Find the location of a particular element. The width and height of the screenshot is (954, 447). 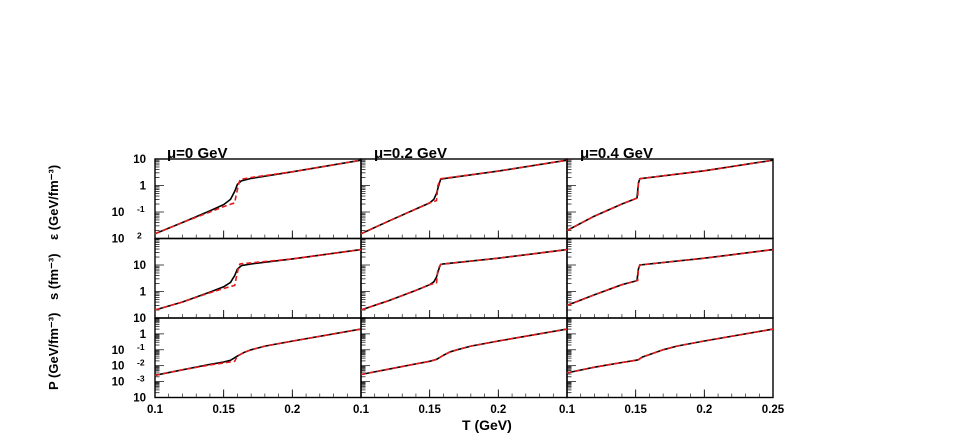

y-axis-title-pressure: P (GeV/fm⁻³) is located at coordinates (53, 351).